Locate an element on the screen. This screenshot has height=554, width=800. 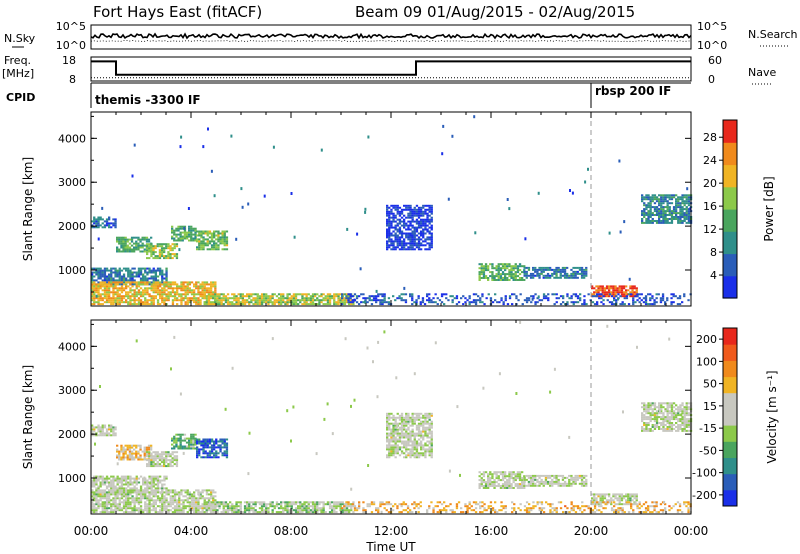
nsky-trace is located at coordinates (391, 37).